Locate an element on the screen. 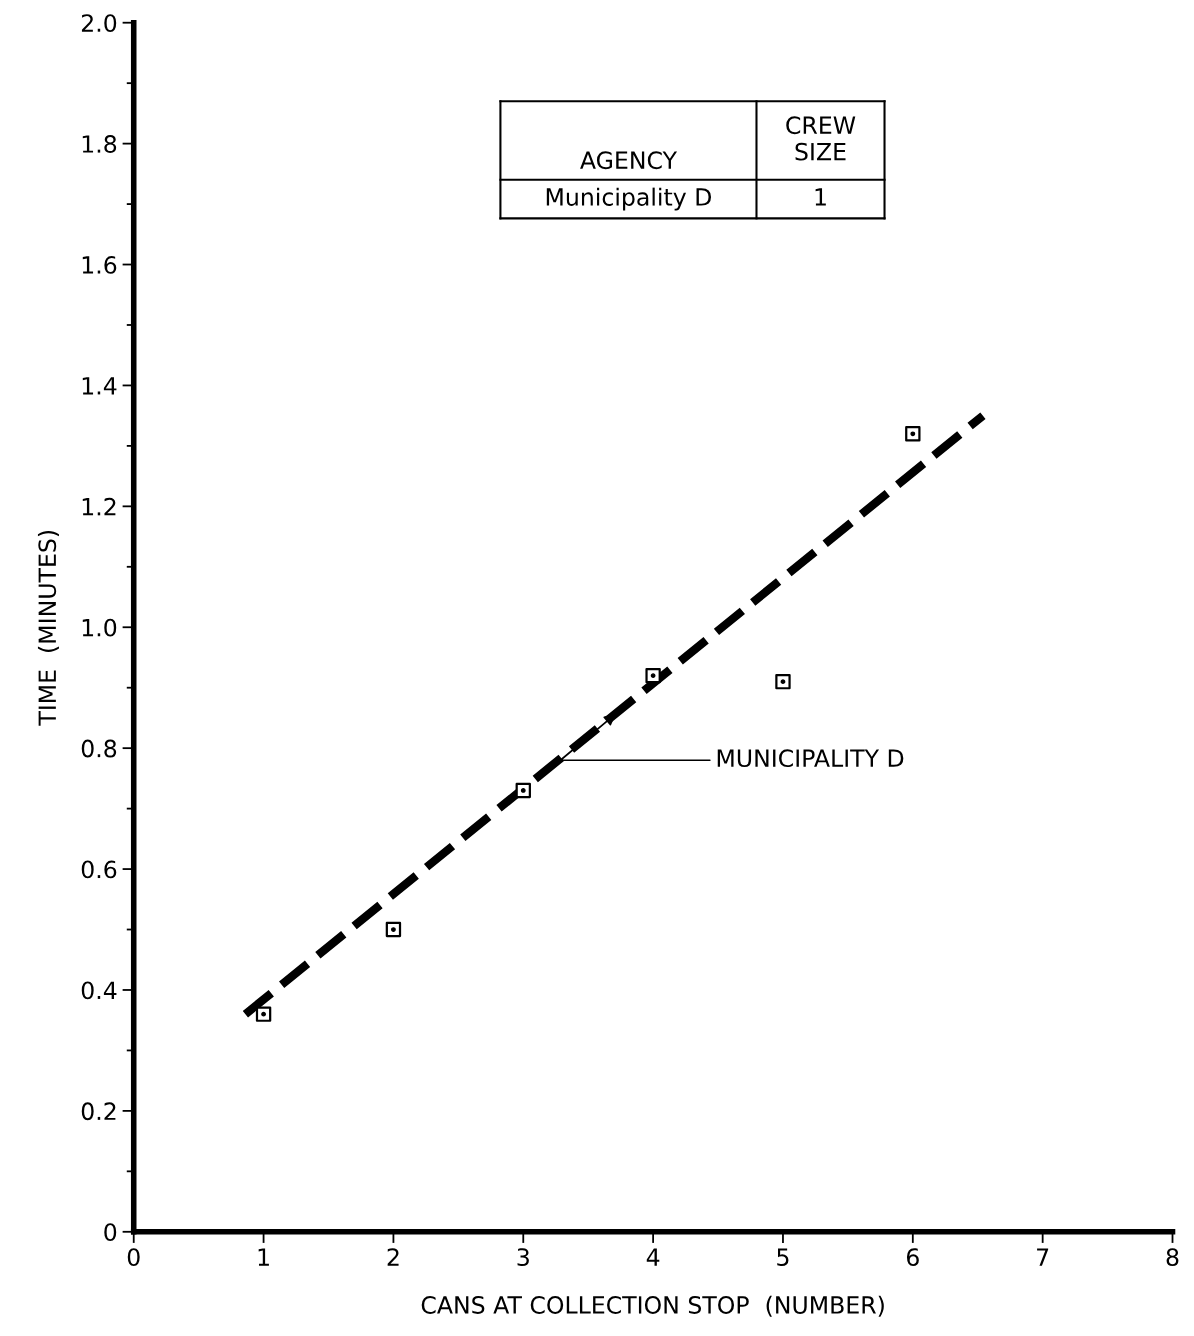 This screenshot has width=1194, height=1336. annotation: Municipality D is located at coordinates (629, 199).